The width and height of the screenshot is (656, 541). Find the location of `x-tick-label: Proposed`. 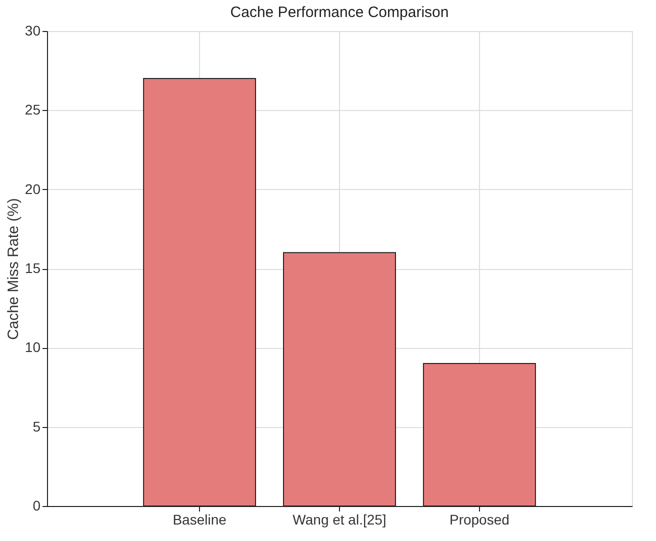

x-tick-label: Proposed is located at coordinates (479, 520).